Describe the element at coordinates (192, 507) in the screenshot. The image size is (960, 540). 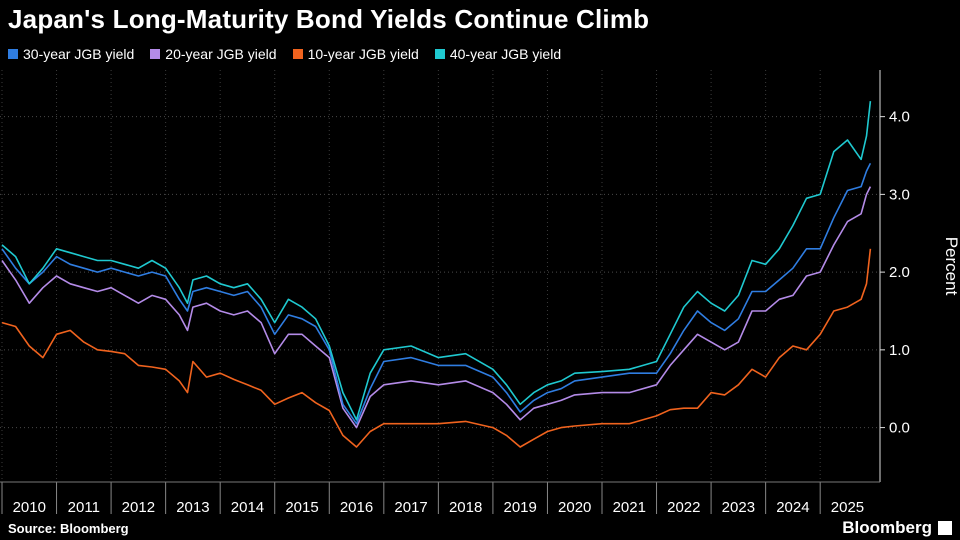
I see `x-tick-label: 2013` at that location.